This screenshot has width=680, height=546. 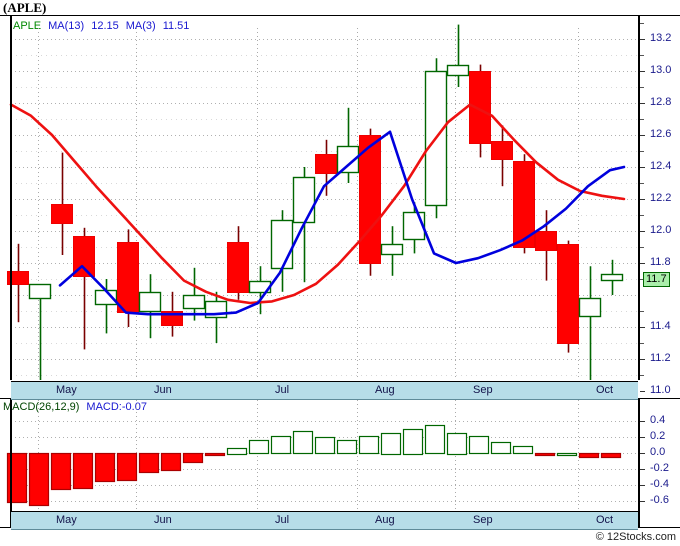 What do you see at coordinates (661, 198) in the screenshot?
I see `price-axis-label: 12.2` at bounding box center [661, 198].